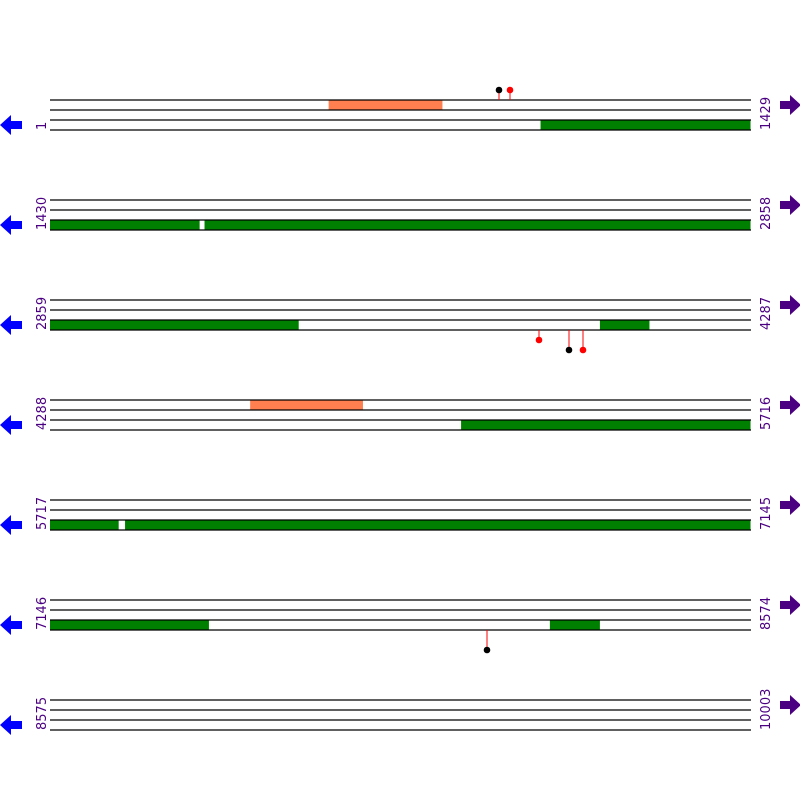 Image resolution: width=800 pixels, height=804 pixels. Describe the element at coordinates (400, 215) in the screenshot. I see `sequence-row: 1430 2858` at that location.